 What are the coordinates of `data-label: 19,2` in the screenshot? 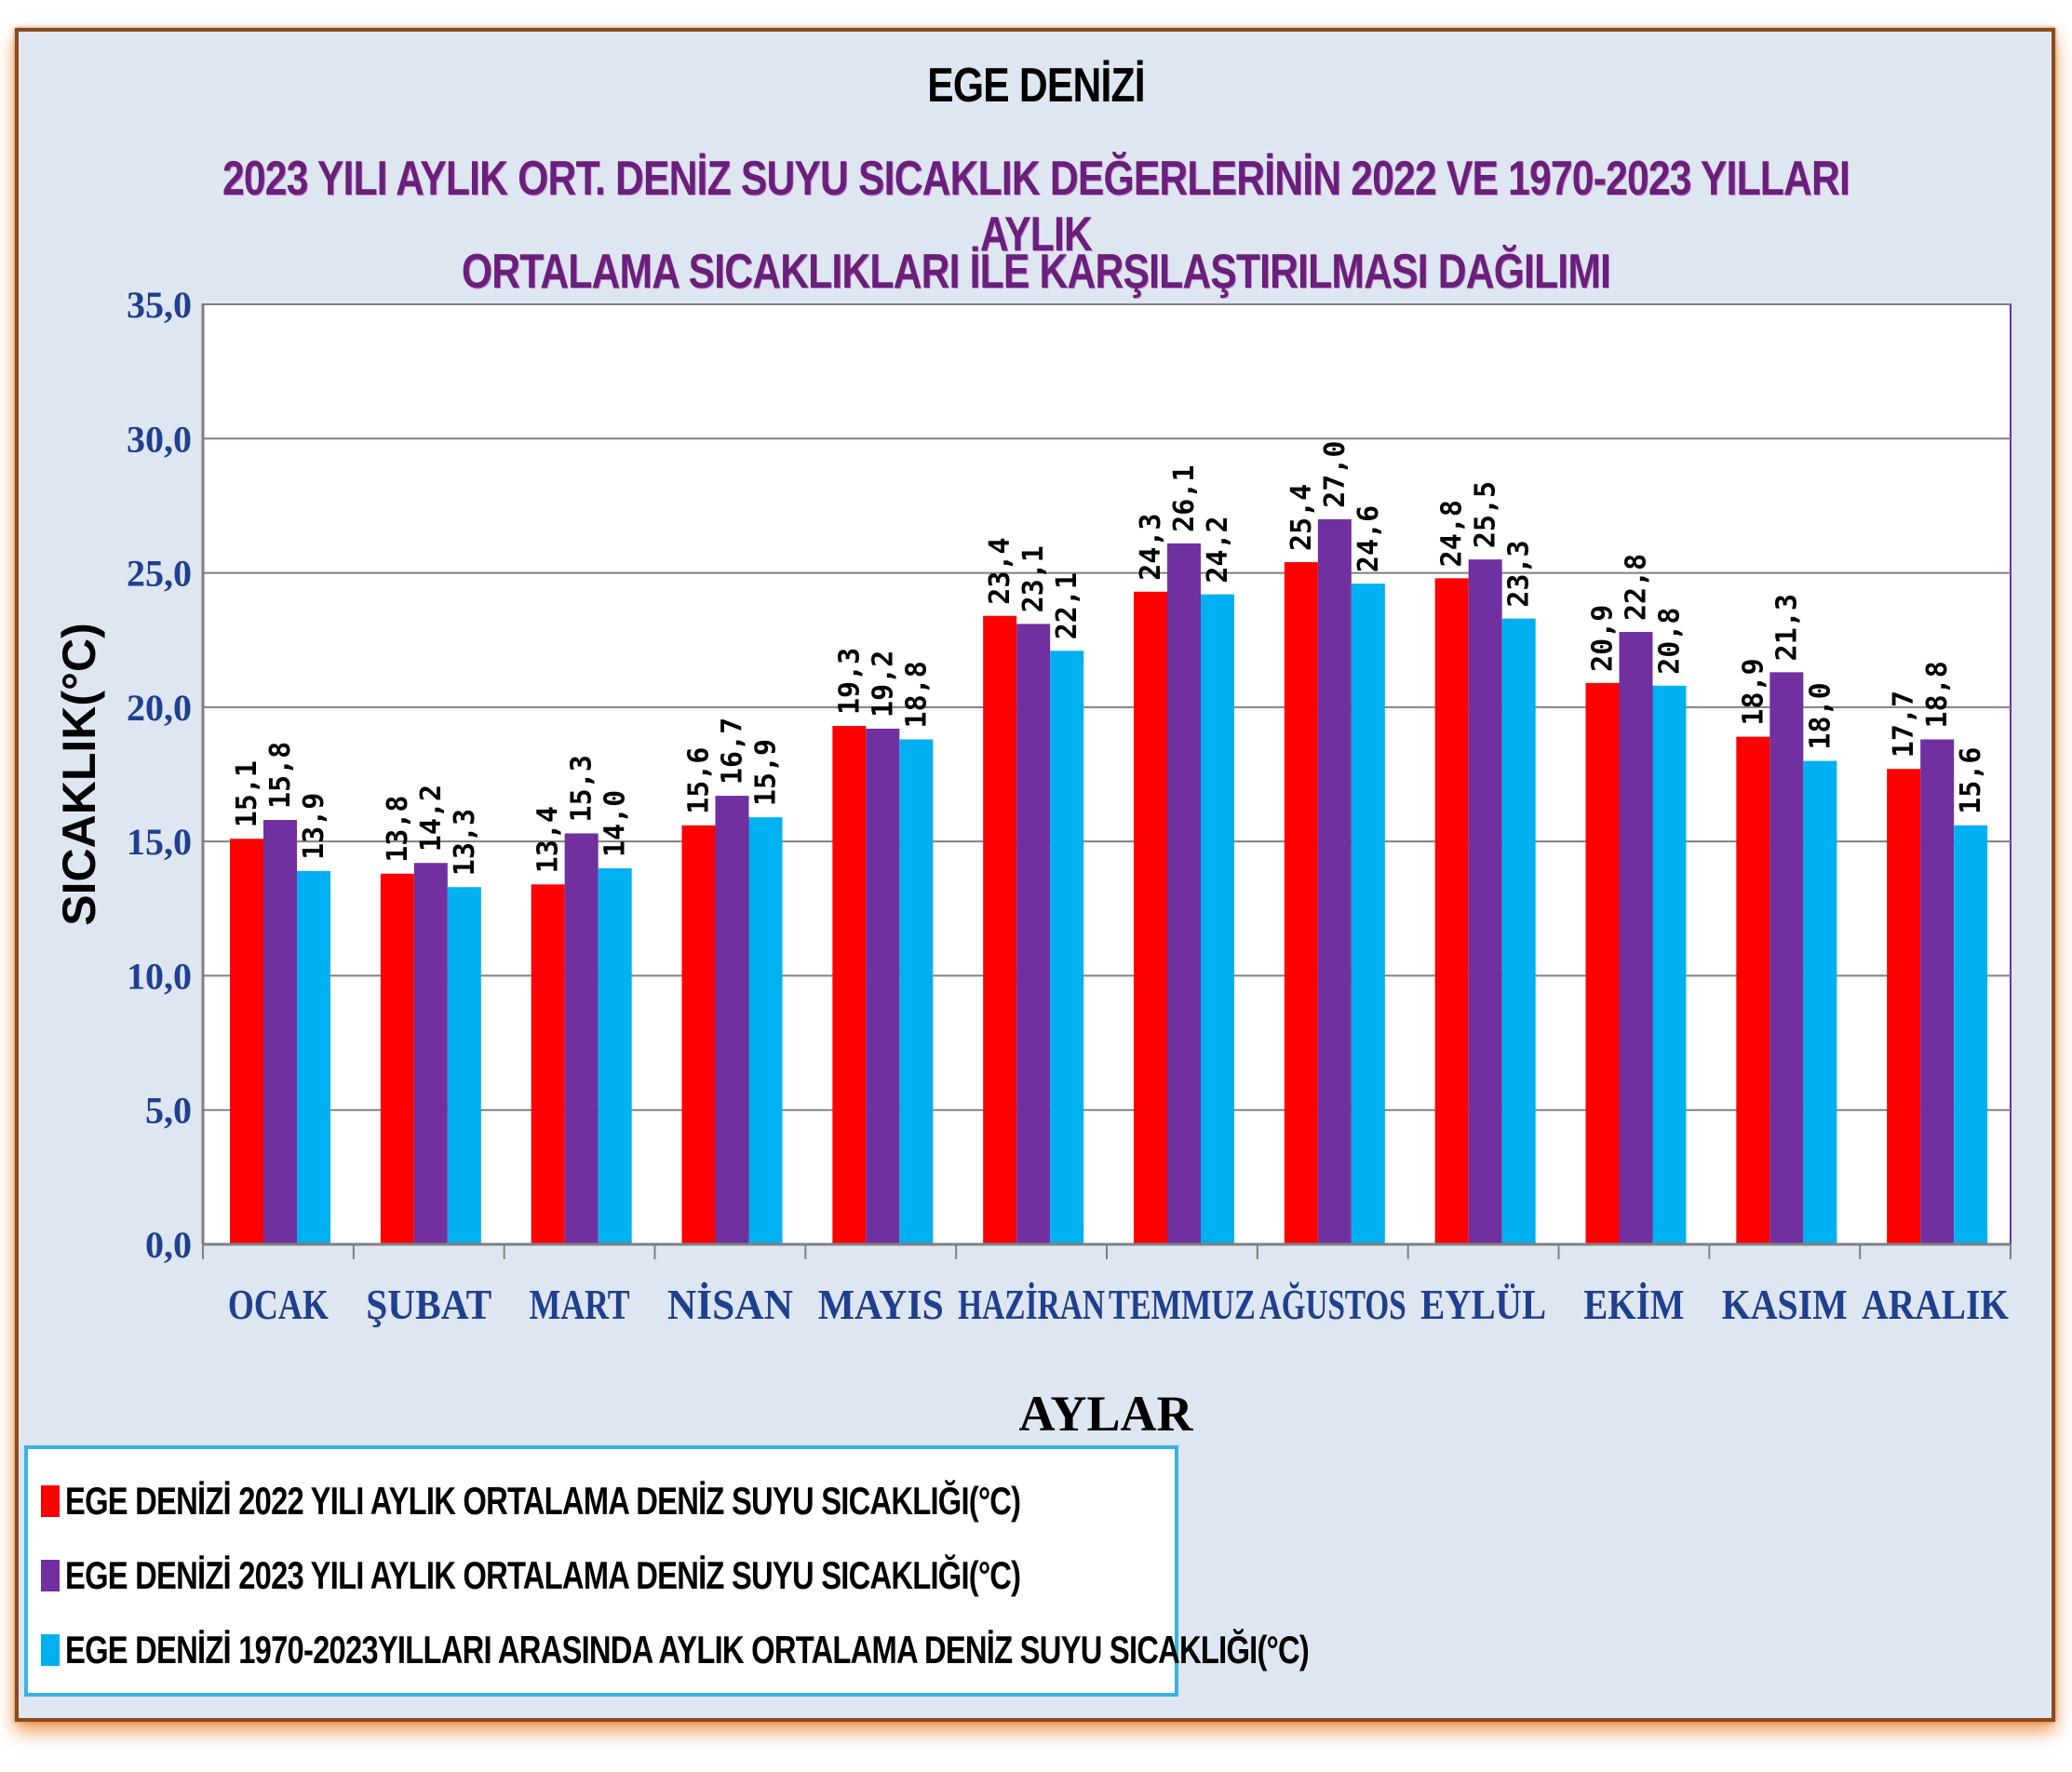 It's located at (883, 684).